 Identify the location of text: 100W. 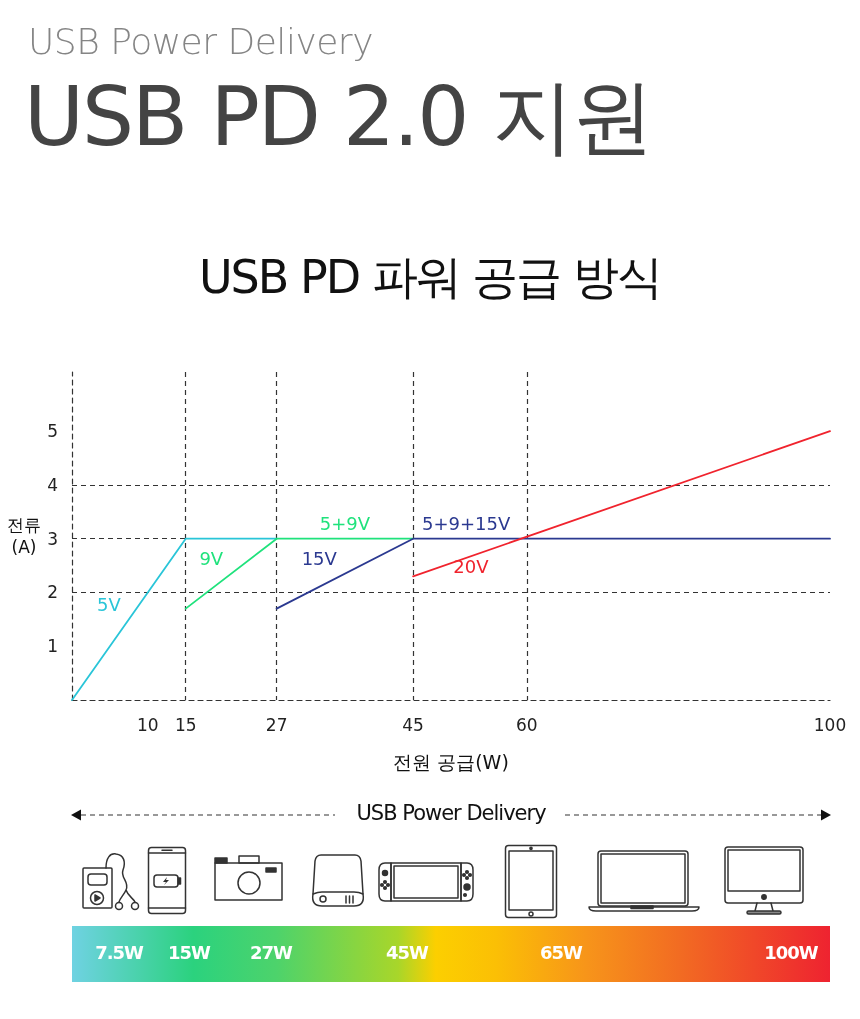
(791, 953).